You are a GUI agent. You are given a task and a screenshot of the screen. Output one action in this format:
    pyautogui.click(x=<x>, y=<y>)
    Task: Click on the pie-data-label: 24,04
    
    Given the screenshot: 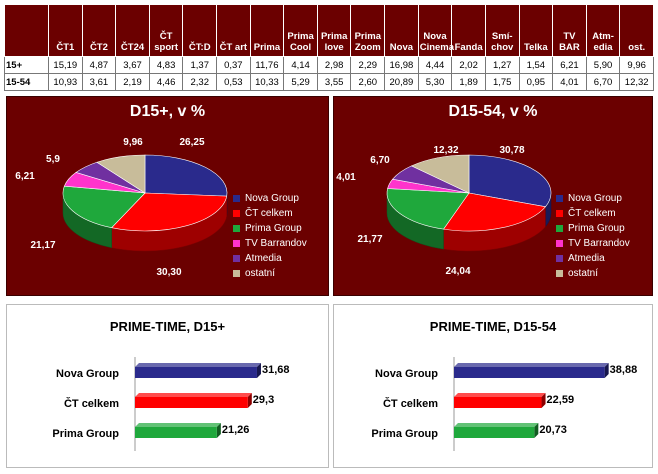 What is the action you would take?
    pyautogui.click(x=457, y=271)
    